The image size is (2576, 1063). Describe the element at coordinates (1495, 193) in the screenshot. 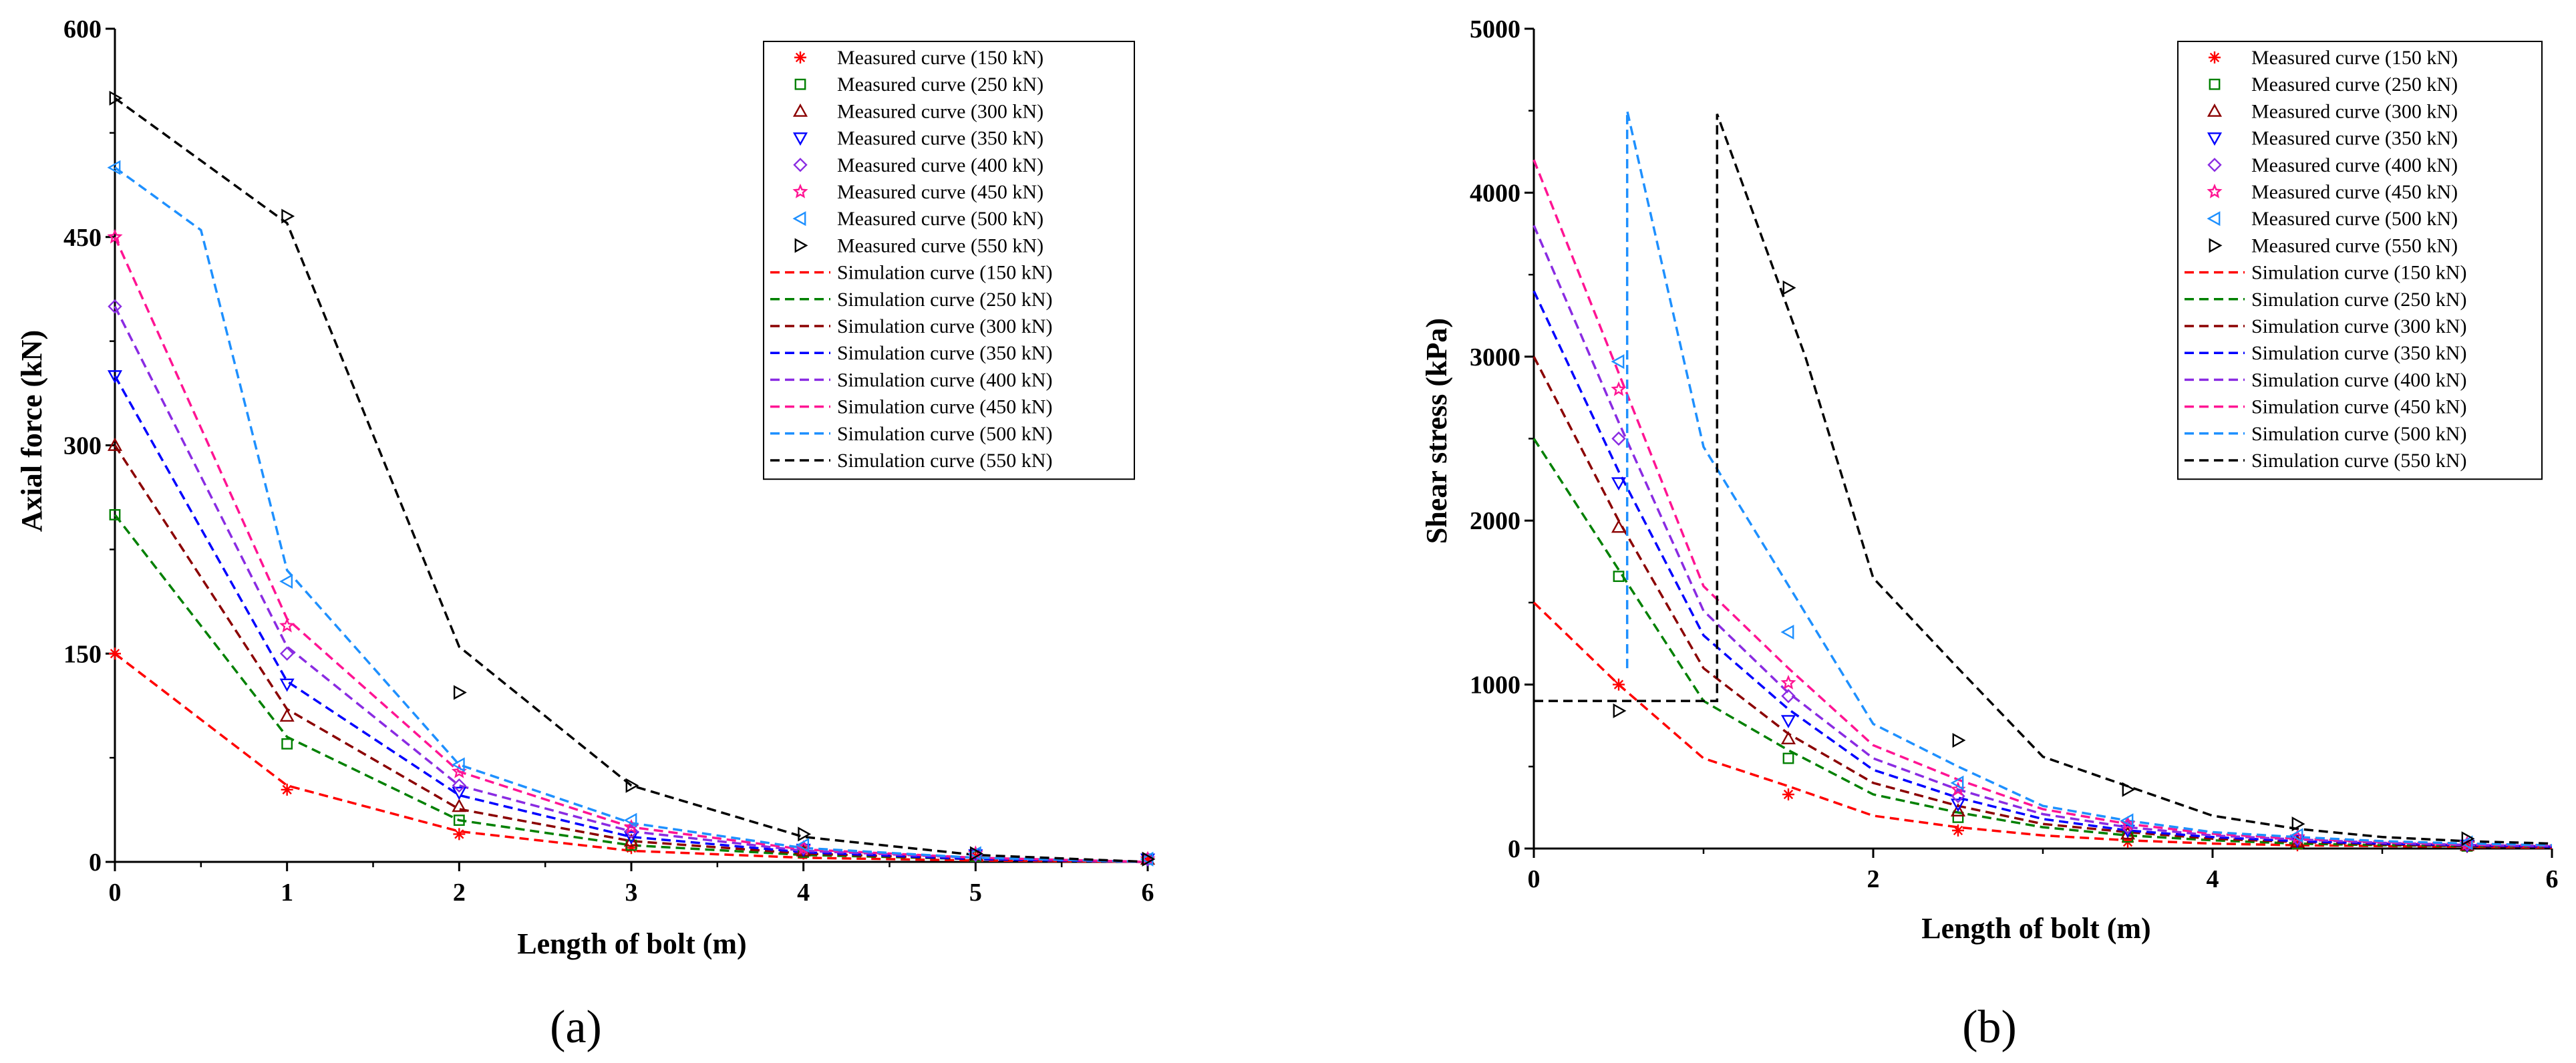

I see `y-tick-label: 4000` at that location.